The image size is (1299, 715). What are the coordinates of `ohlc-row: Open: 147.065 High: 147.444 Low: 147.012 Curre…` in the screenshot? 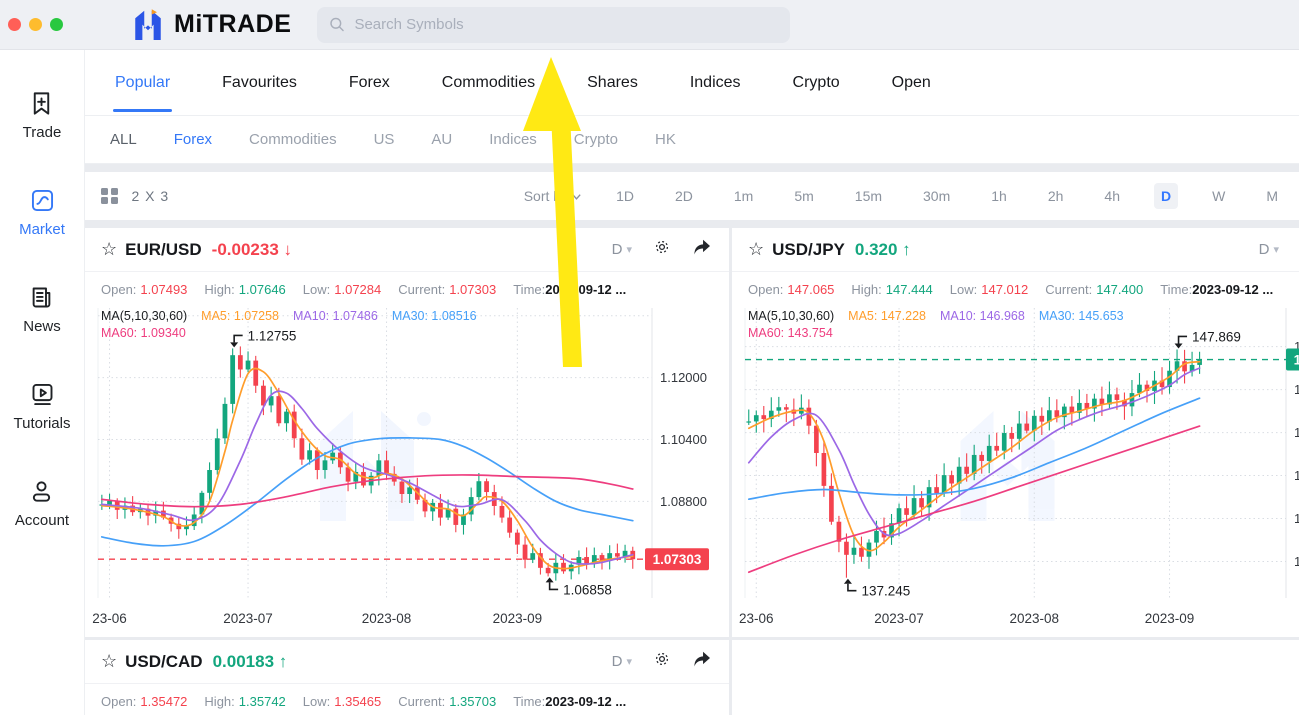 It's located at (1015, 289).